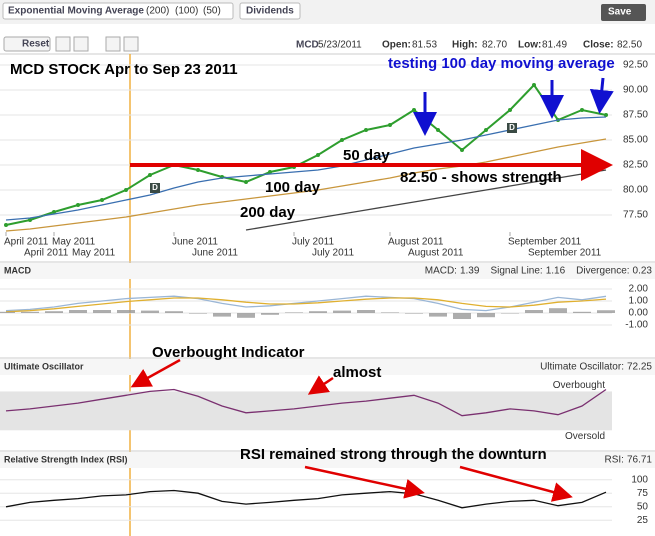 This screenshot has width=655, height=536. Describe the element at coordinates (639, 313) in the screenshot. I see `y-tick-label: 0.00` at that location.